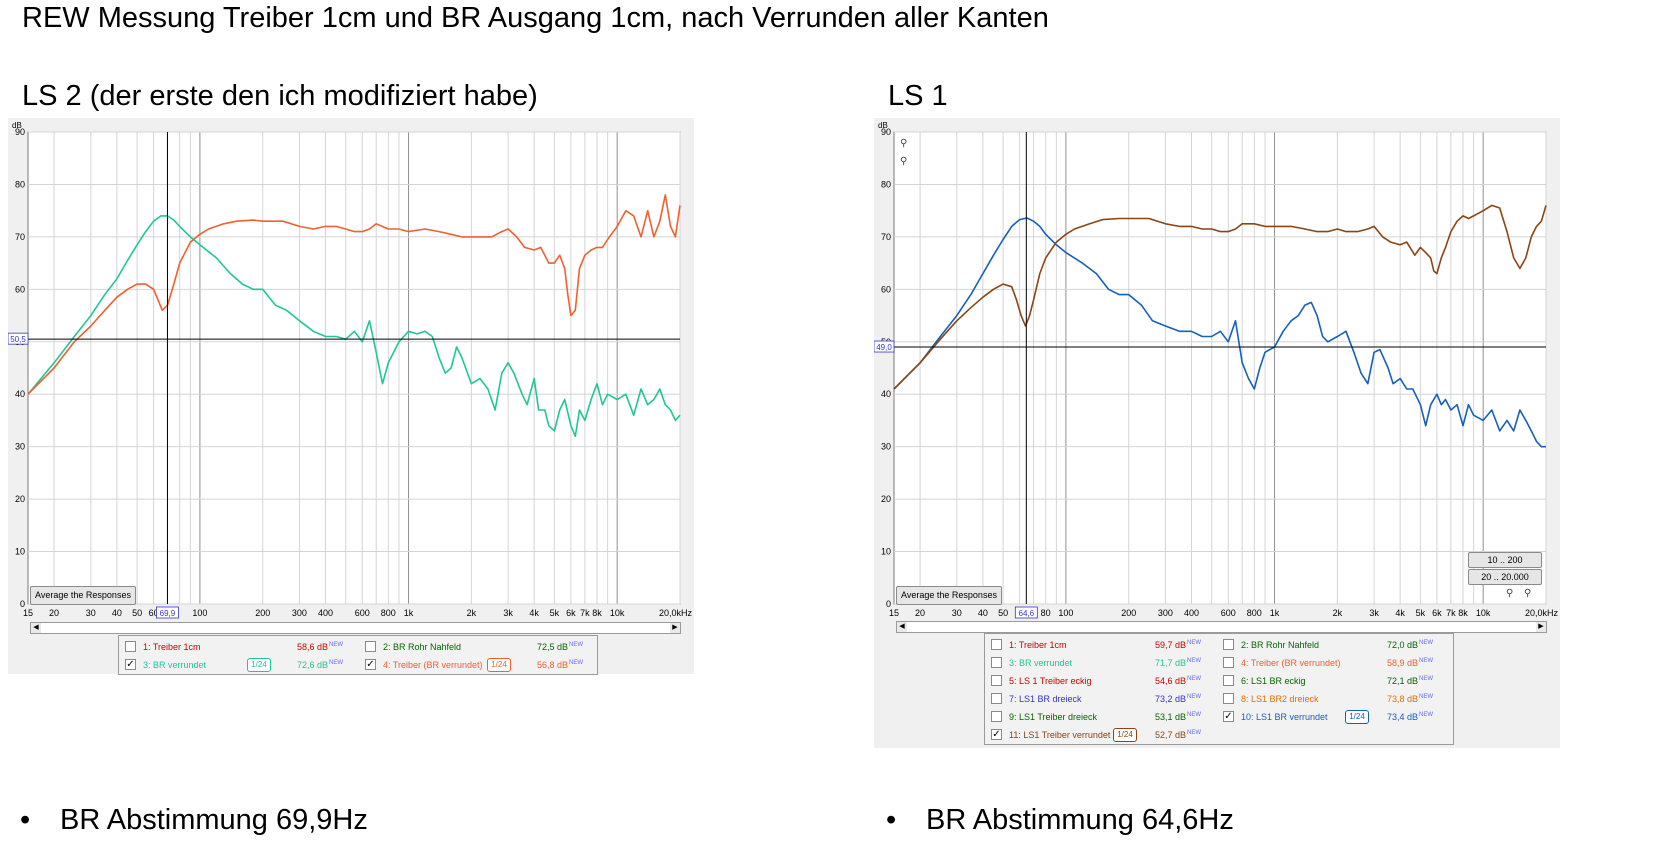 The image size is (1662, 846). What do you see at coordinates (1171, 681) in the screenshot?
I see `legend-value-text: 54,6 dB` at bounding box center [1171, 681].